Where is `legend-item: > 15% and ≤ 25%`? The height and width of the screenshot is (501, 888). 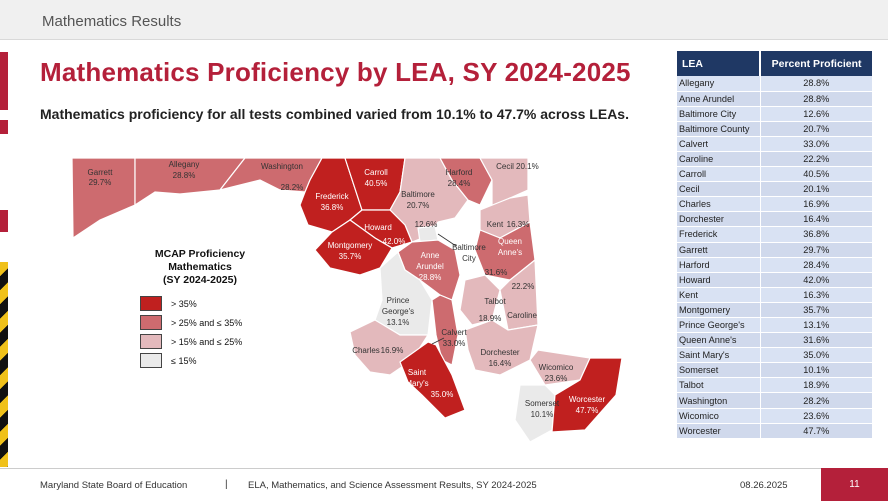
legend-item: > 15% and ≤ 25% is located at coordinates (225, 341).